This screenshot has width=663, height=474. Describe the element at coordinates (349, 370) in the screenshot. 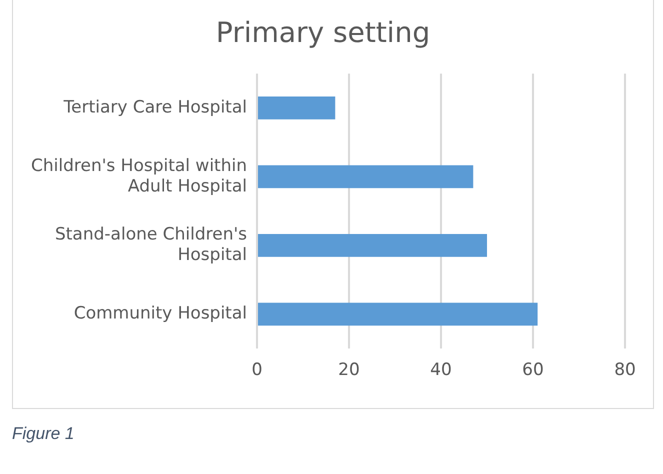

I see `x-tick-label: 20` at that location.